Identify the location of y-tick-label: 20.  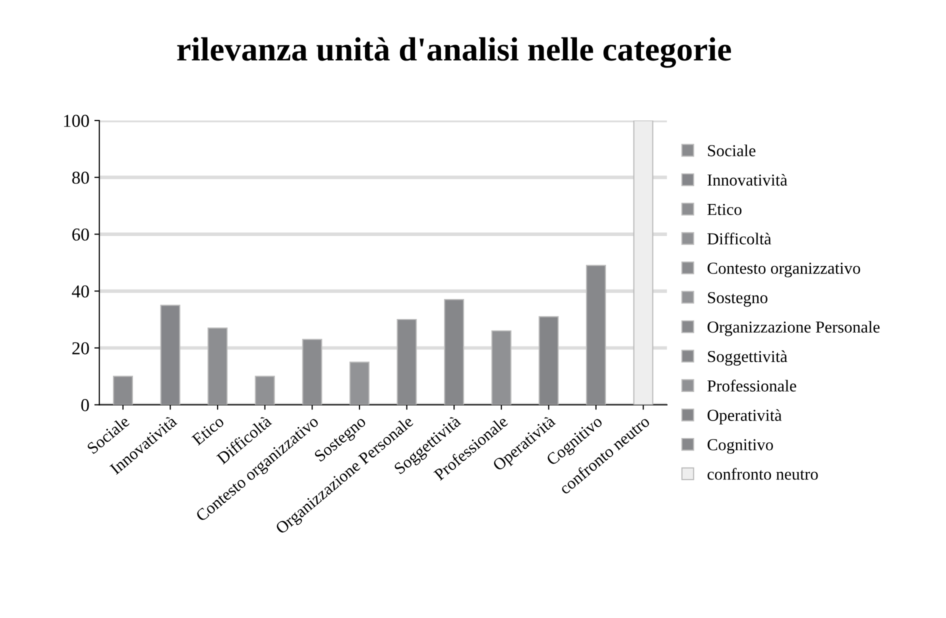
(80, 348).